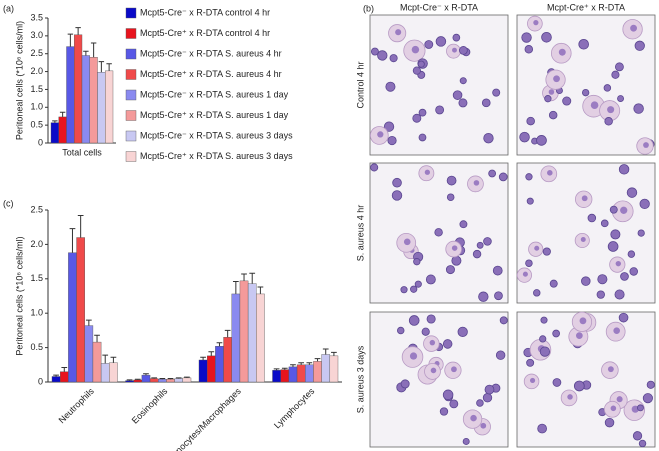 The width and height of the screenshot is (659, 451). Describe the element at coordinates (82, 152) in the screenshot. I see `x-tick-label: Total cells` at that location.